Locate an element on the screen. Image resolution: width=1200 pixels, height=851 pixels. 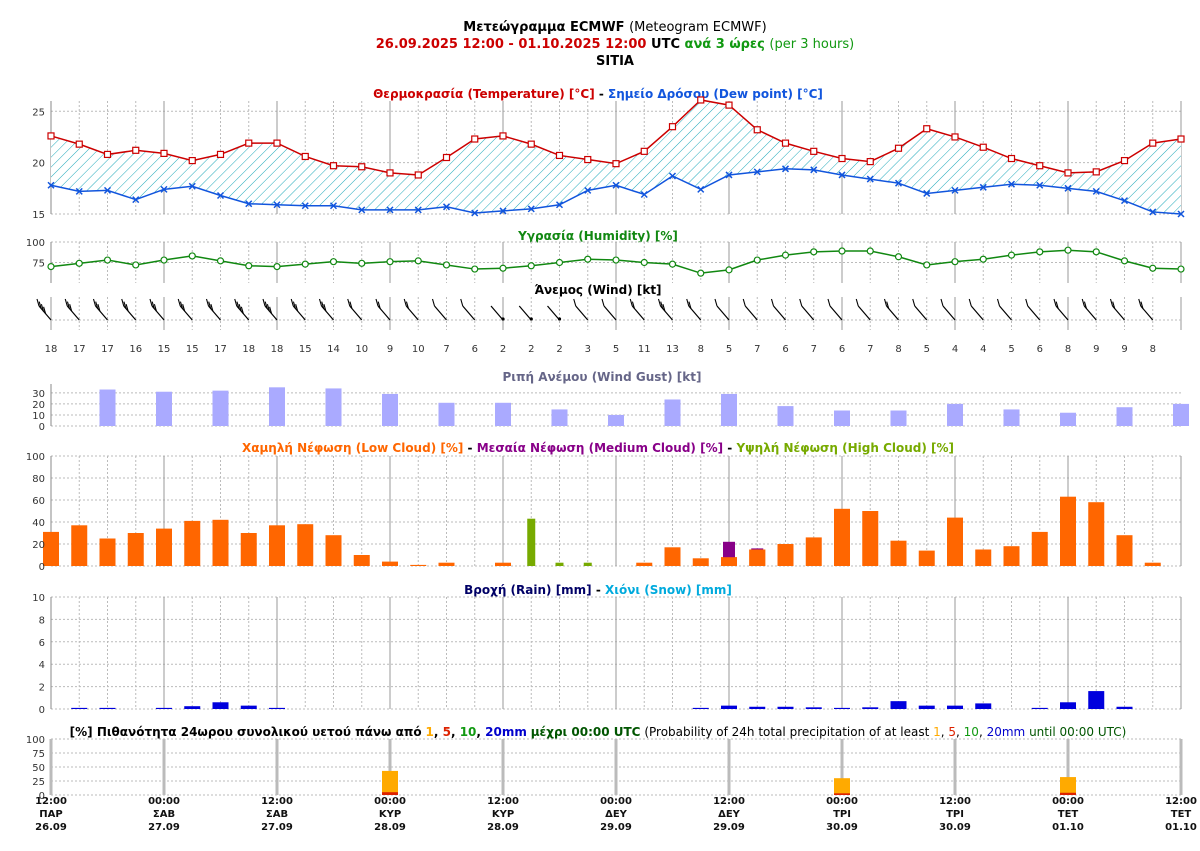
wind_gust-ytick-label: 10 is located at coordinates (38, 416).